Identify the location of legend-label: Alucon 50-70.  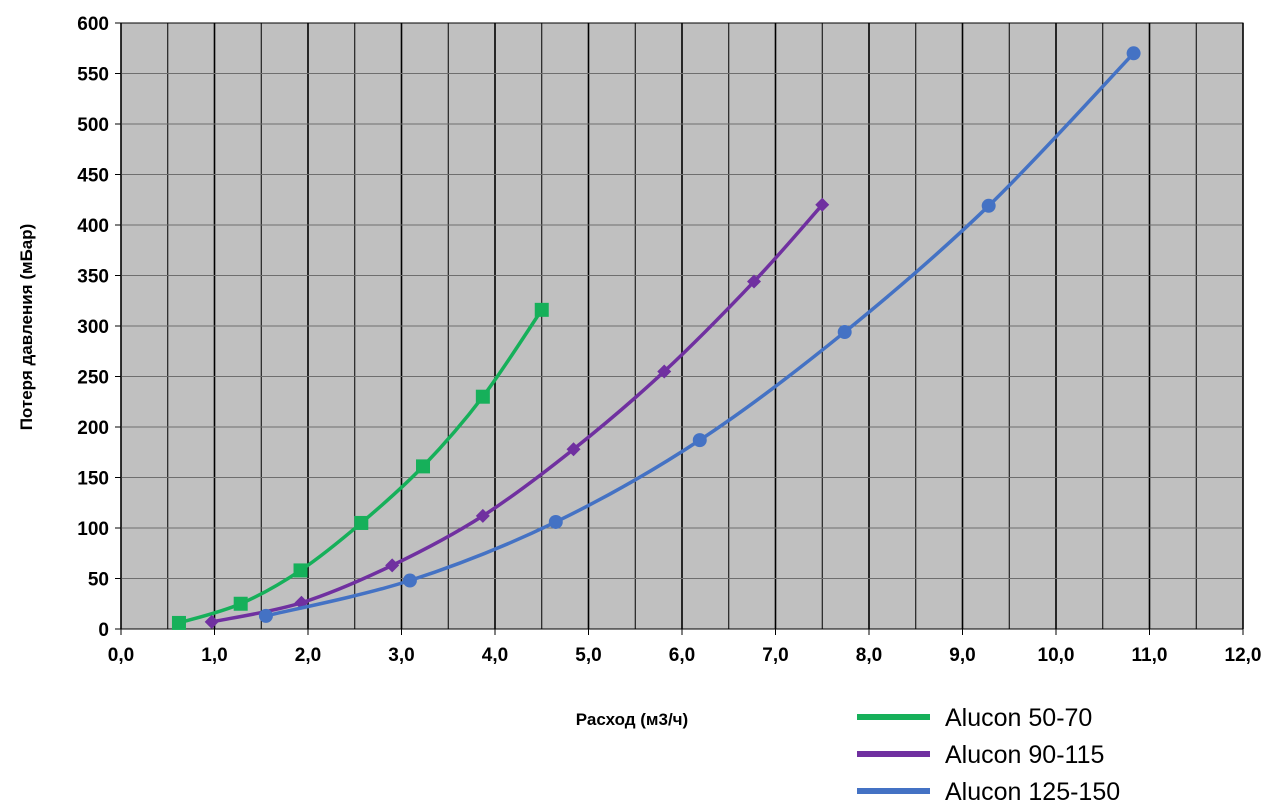
(1018, 718).